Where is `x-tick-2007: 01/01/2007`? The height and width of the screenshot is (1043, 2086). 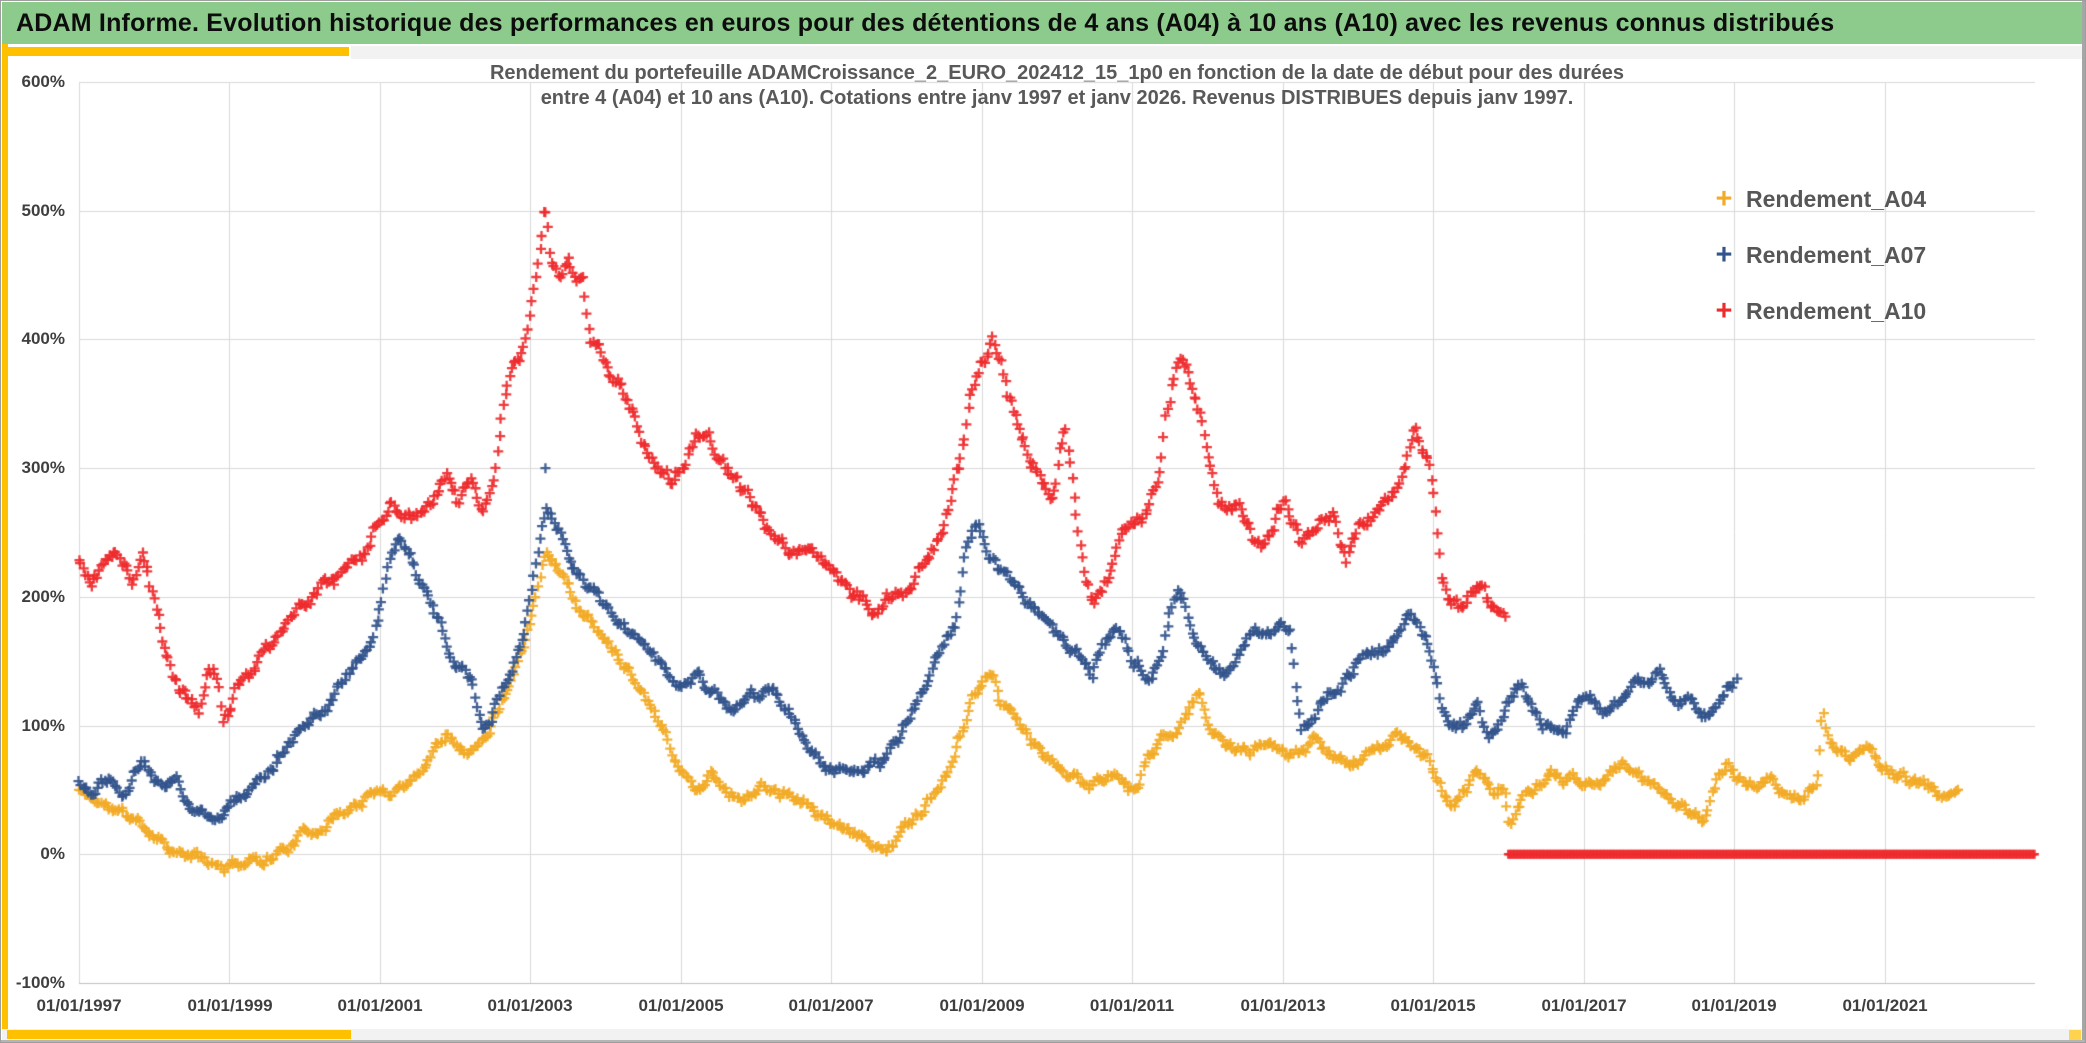
x-tick-2007: 01/01/2007 is located at coordinates (831, 1005).